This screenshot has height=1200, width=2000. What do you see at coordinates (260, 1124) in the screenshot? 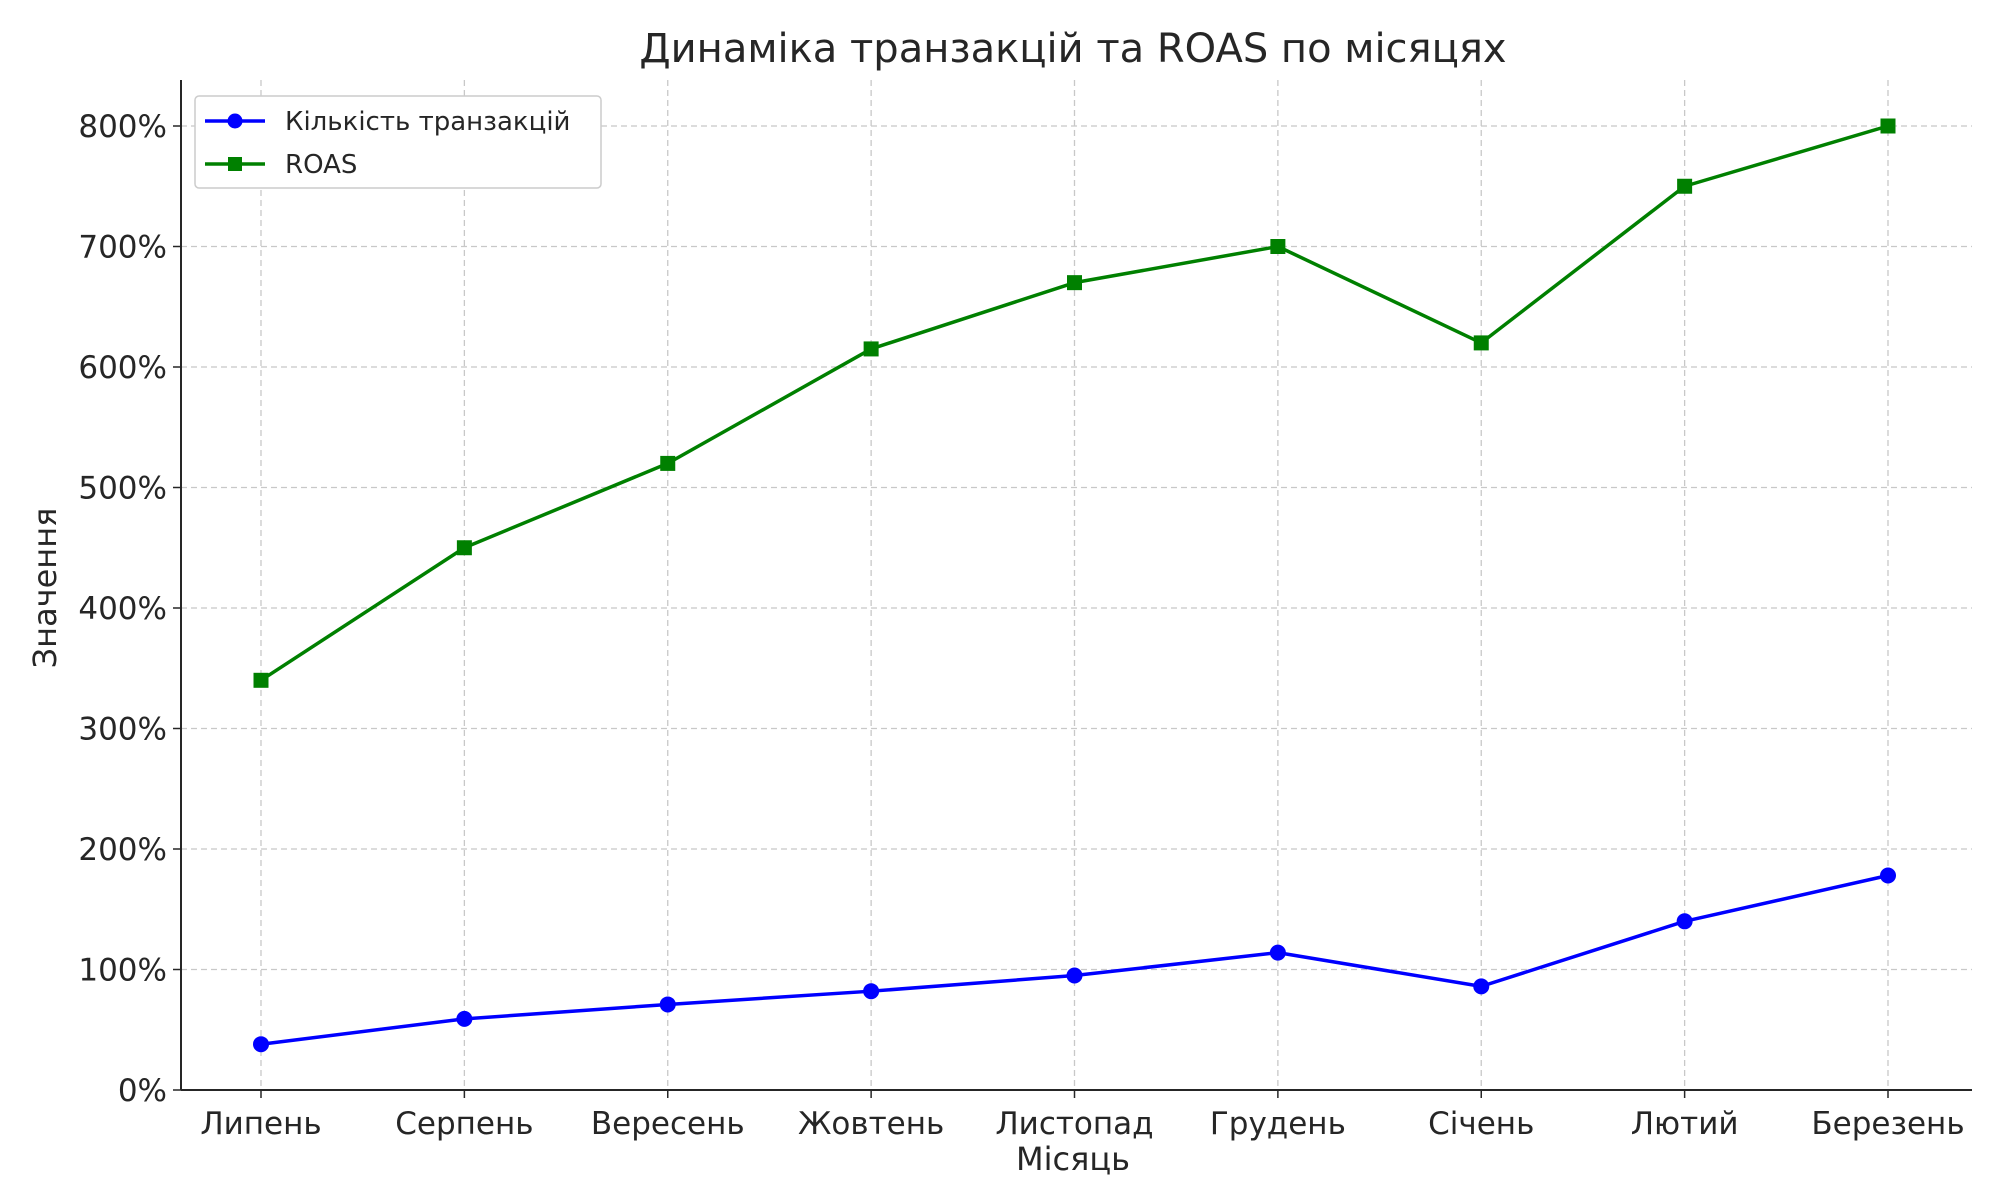
I see `x-tick-label: Липень` at bounding box center [260, 1124].